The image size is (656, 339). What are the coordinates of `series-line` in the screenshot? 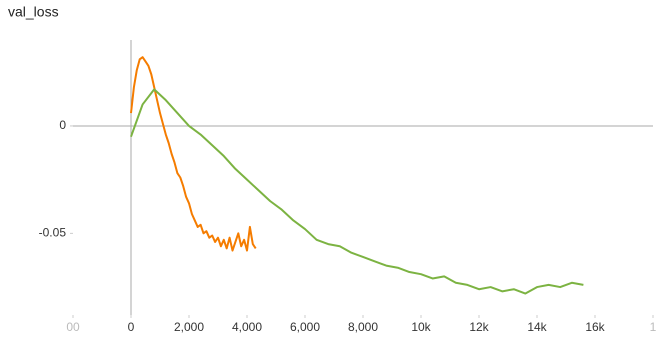 It's located at (193, 154).